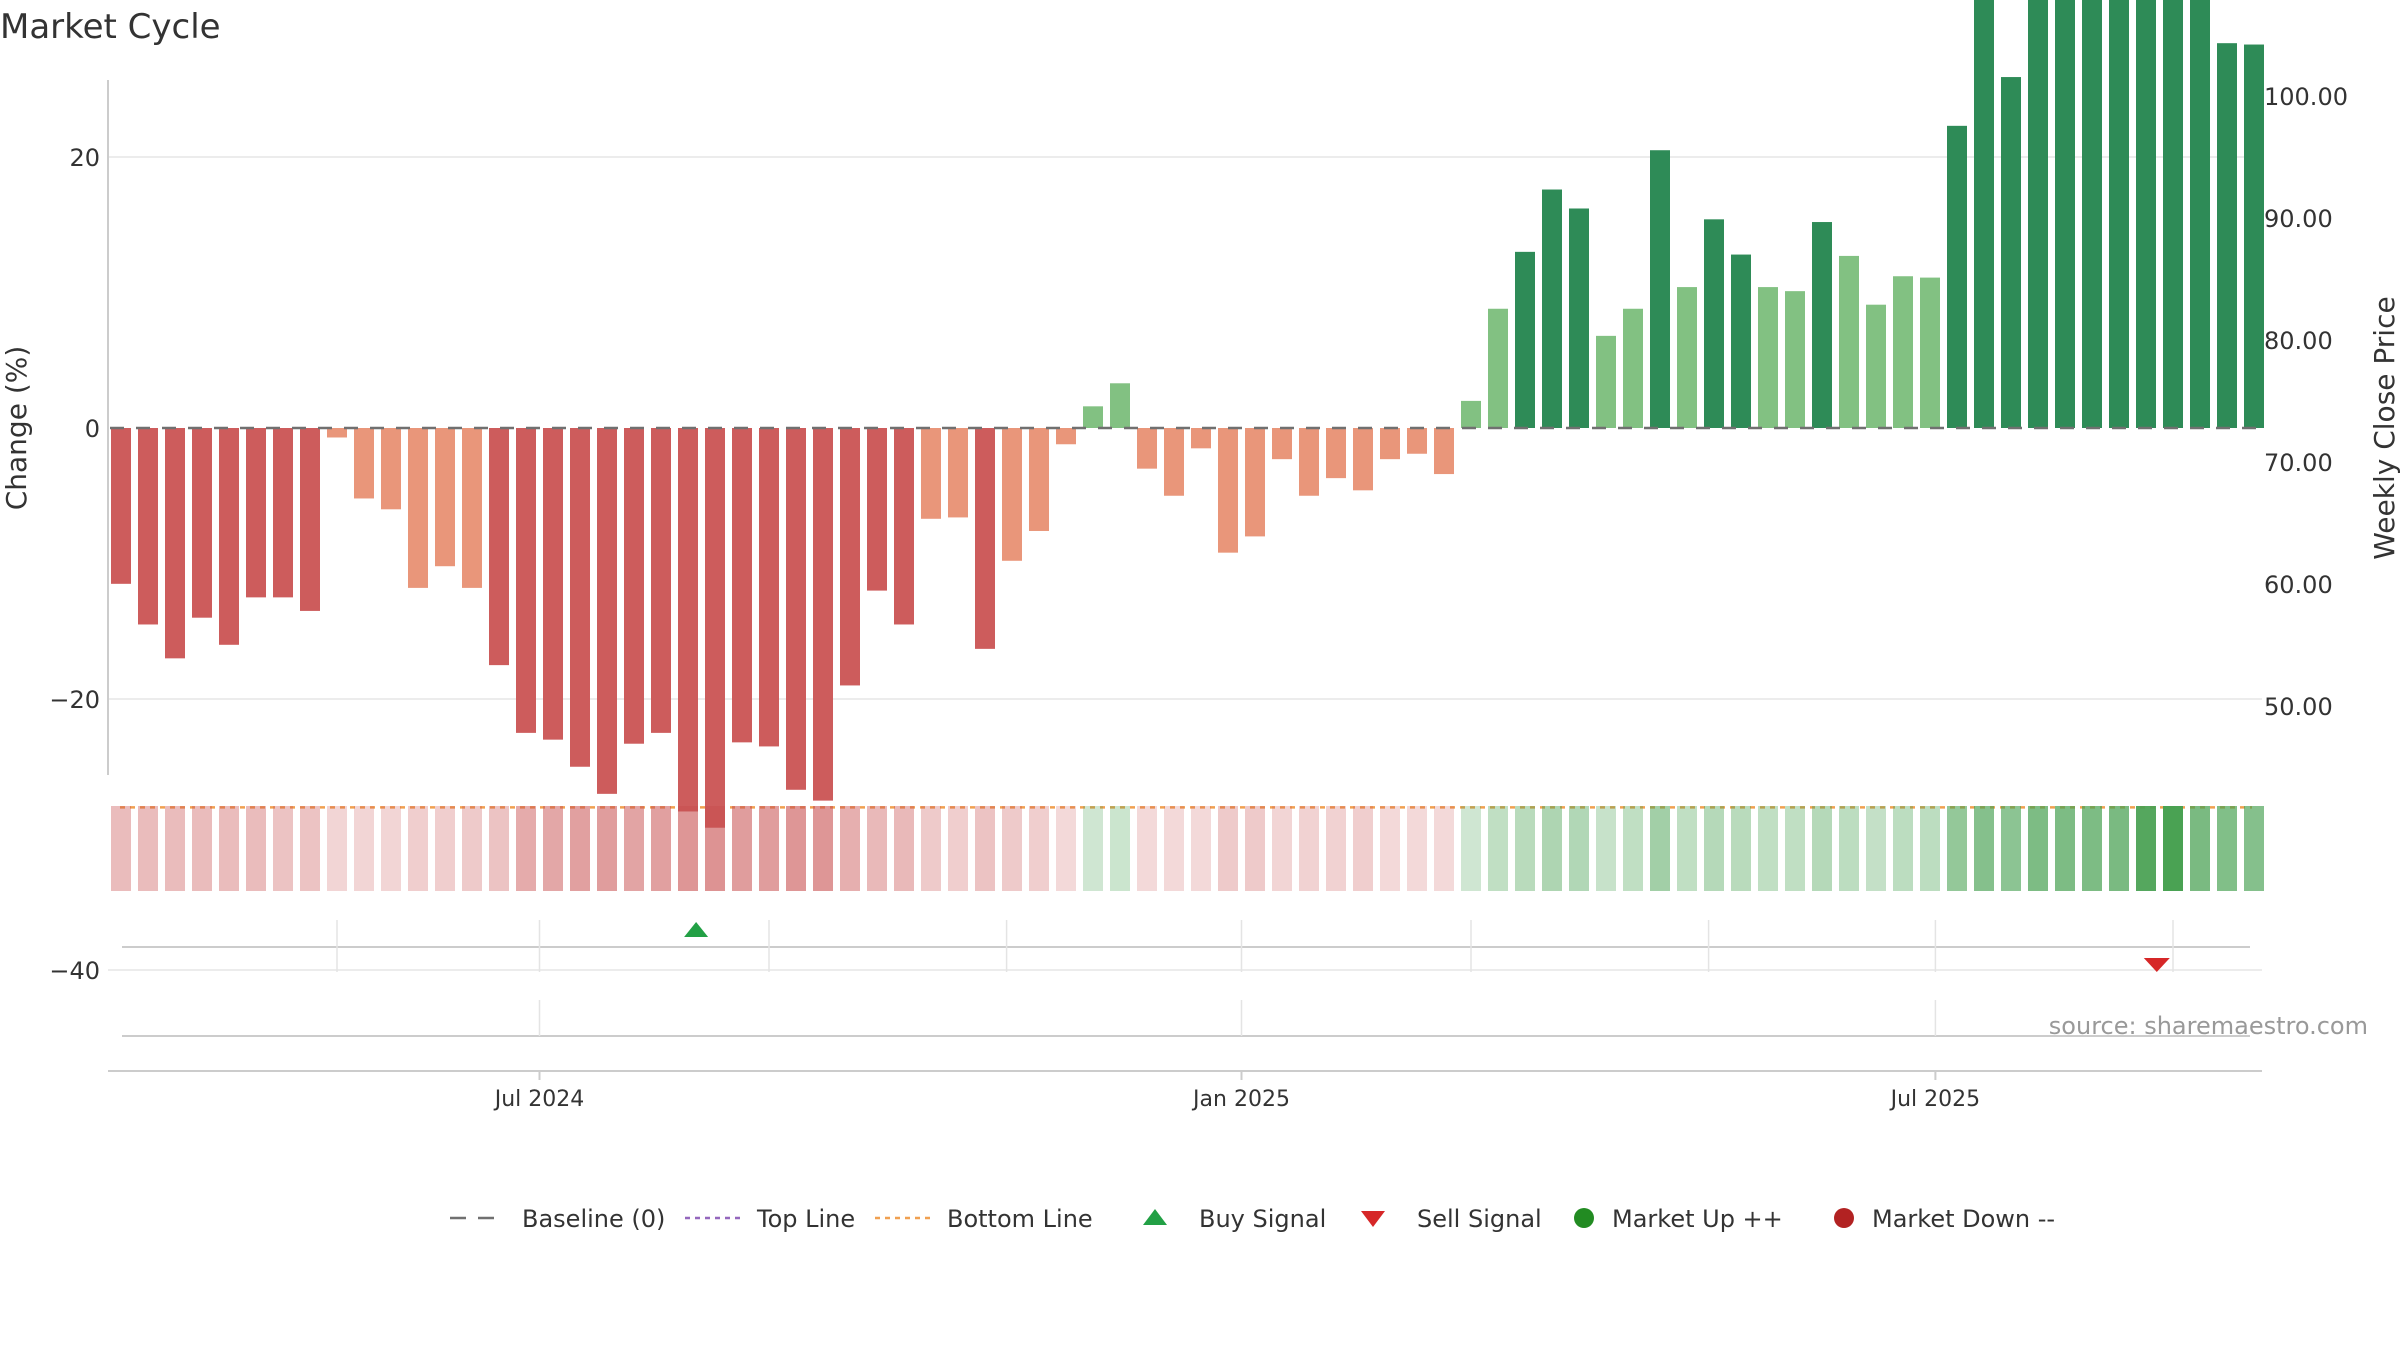 The image size is (2400, 1354). What do you see at coordinates (2156, 965) in the screenshot?
I see `sell-signal-marker` at bounding box center [2156, 965].